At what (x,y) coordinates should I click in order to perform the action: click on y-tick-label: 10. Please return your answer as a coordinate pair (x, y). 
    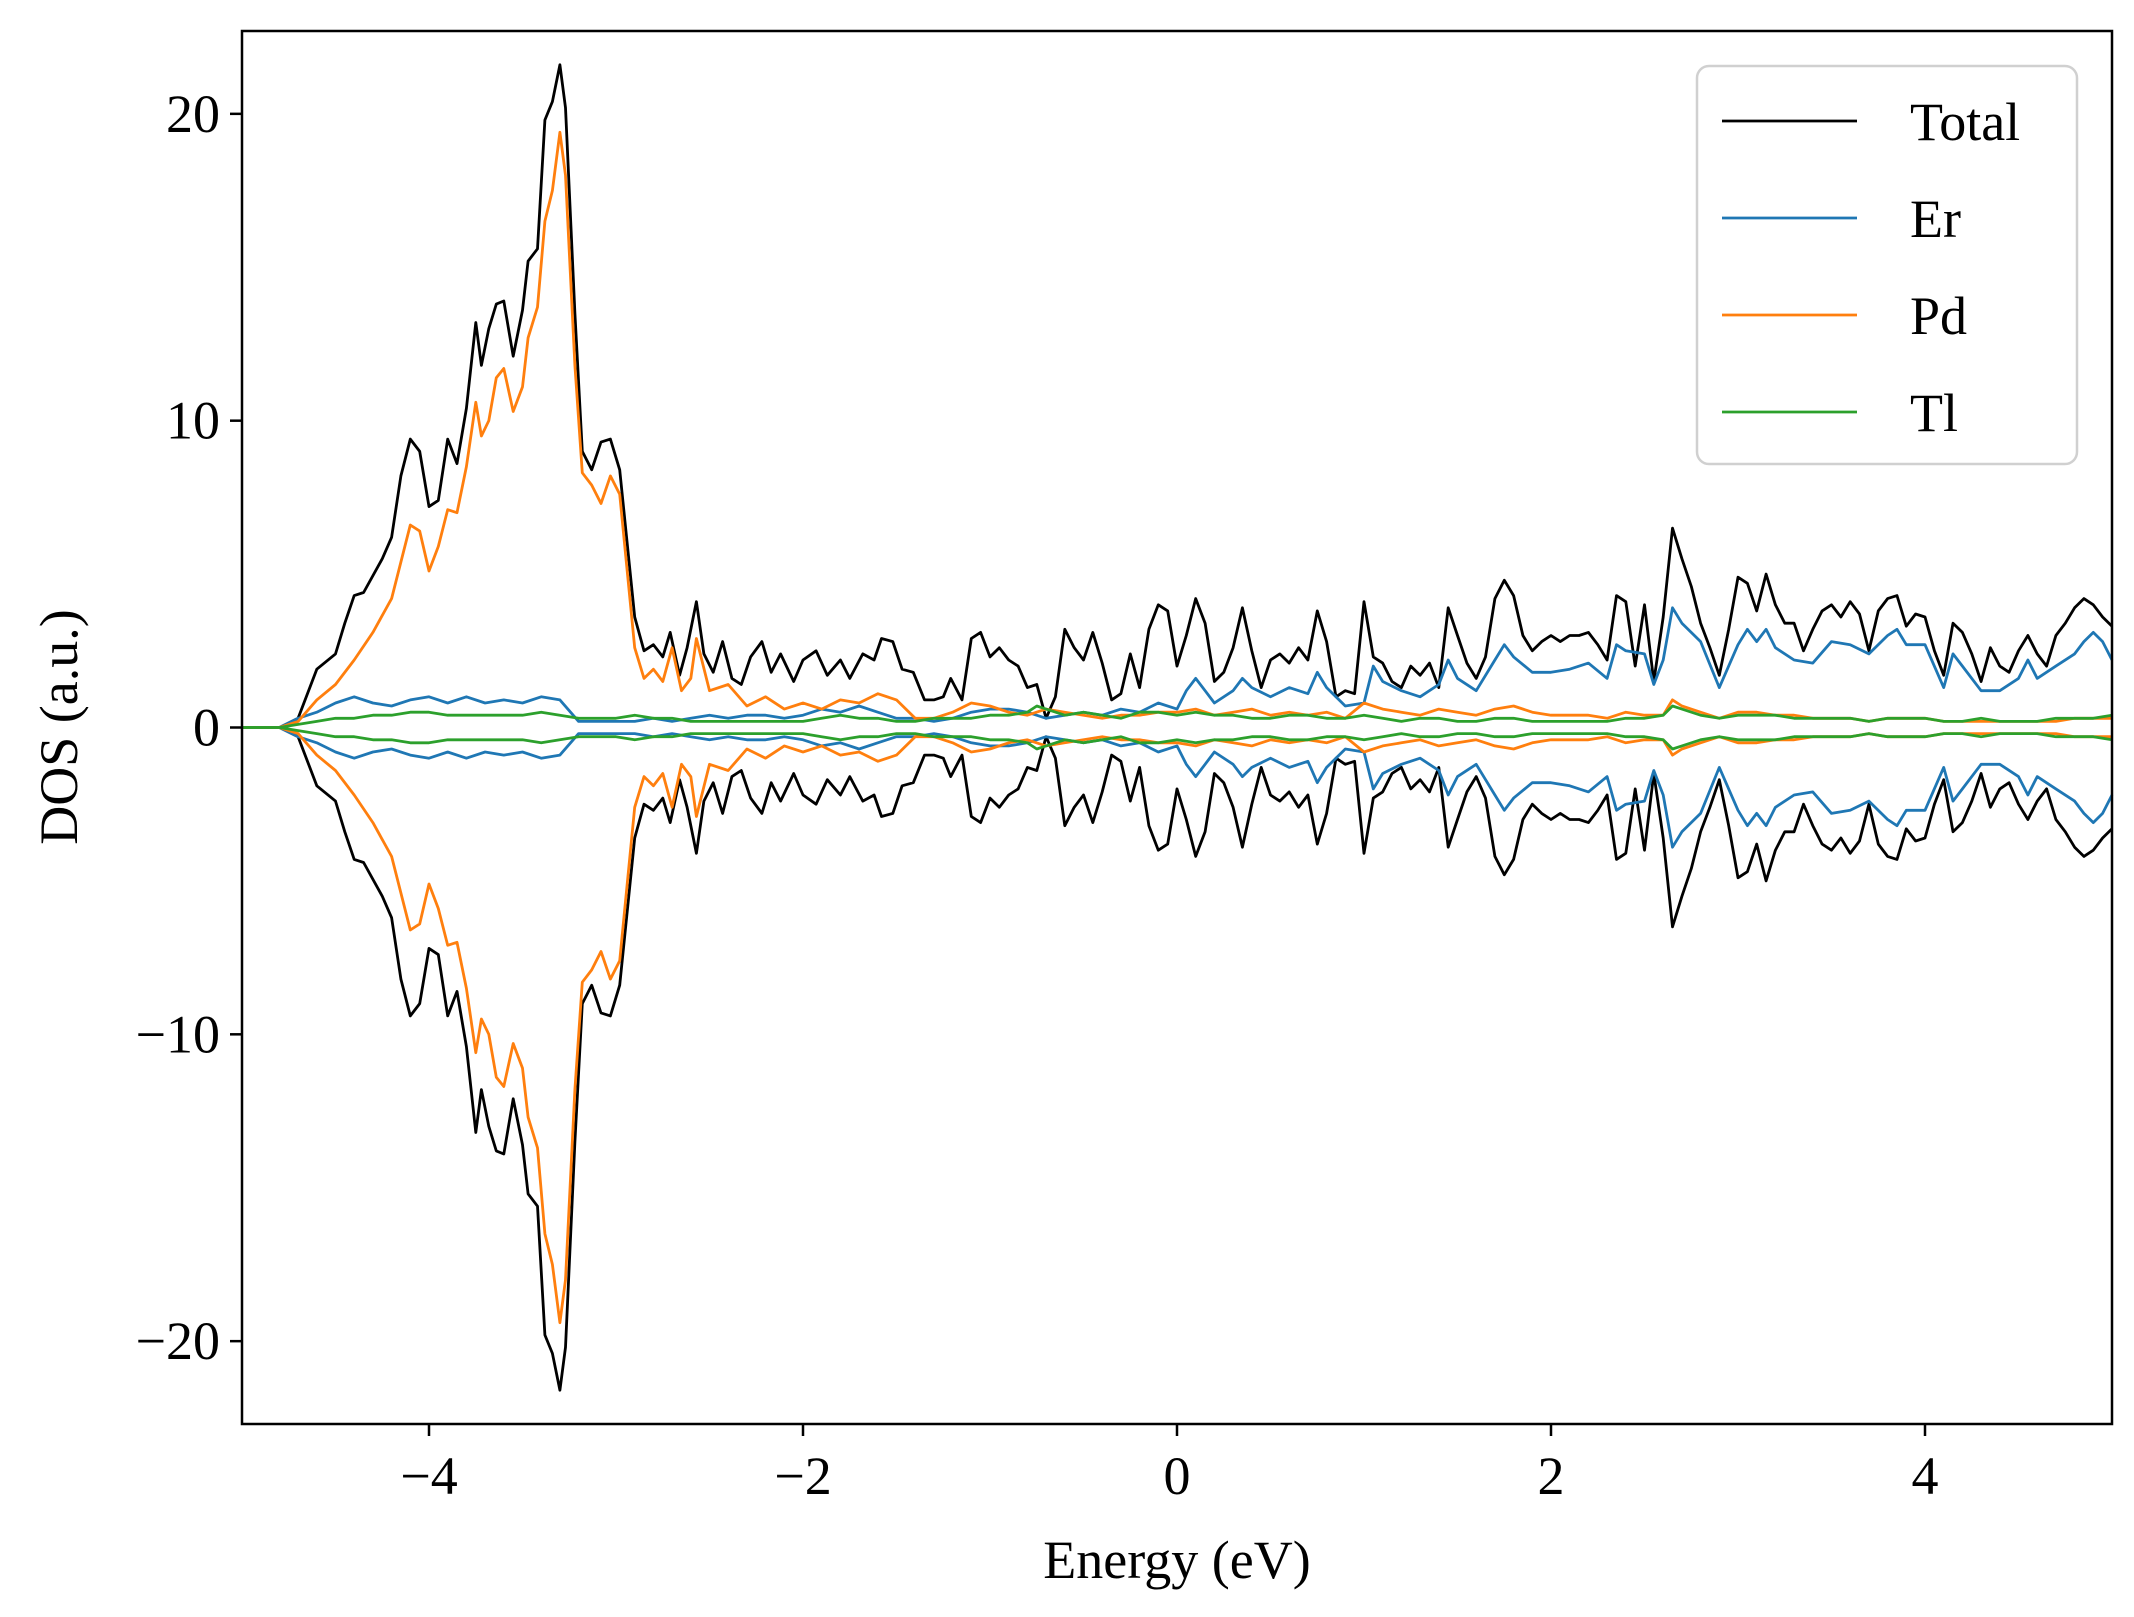
    Looking at the image, I should click on (193, 421).